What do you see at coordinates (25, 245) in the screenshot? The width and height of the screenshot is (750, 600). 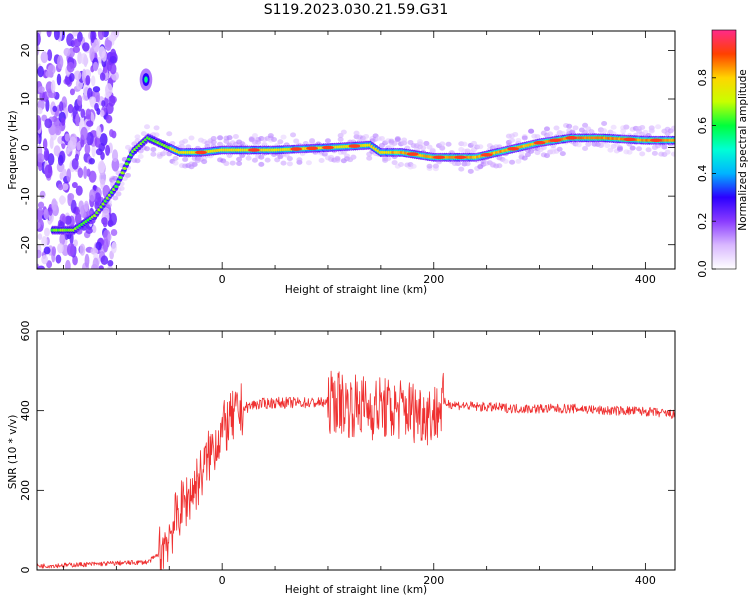 I see `spectrogram-y-tick-label: -20` at bounding box center [25, 245].